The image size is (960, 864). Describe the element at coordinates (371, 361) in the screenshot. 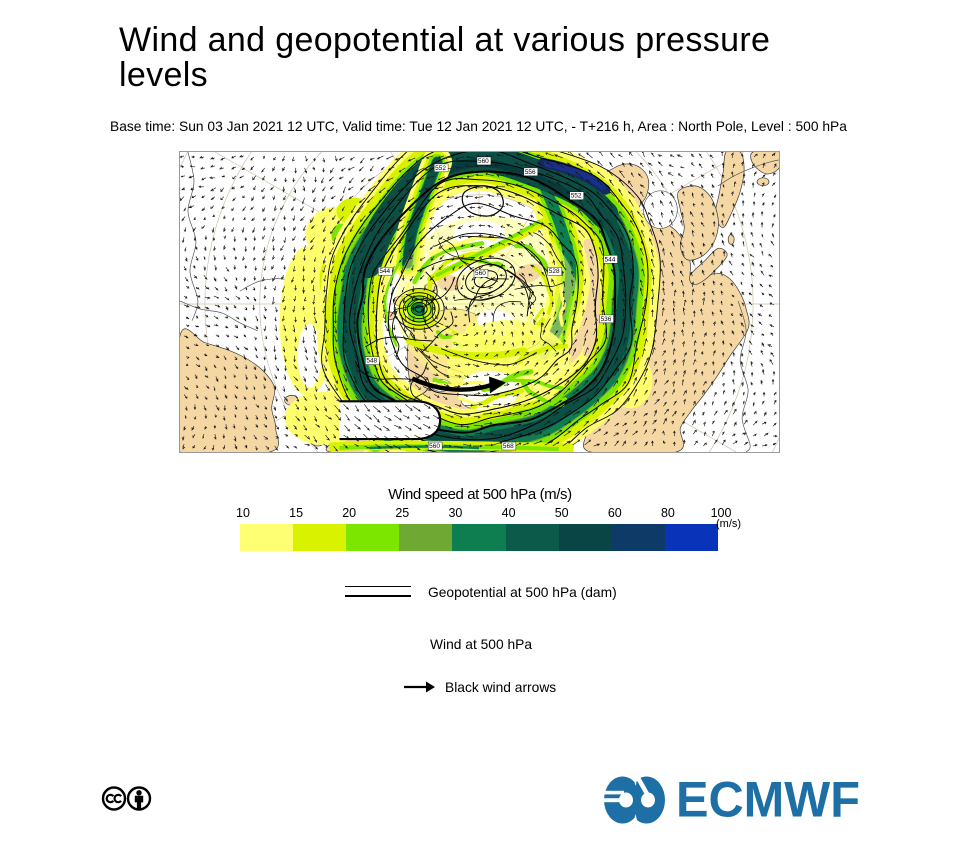

I see `svg-text: 548` at that location.